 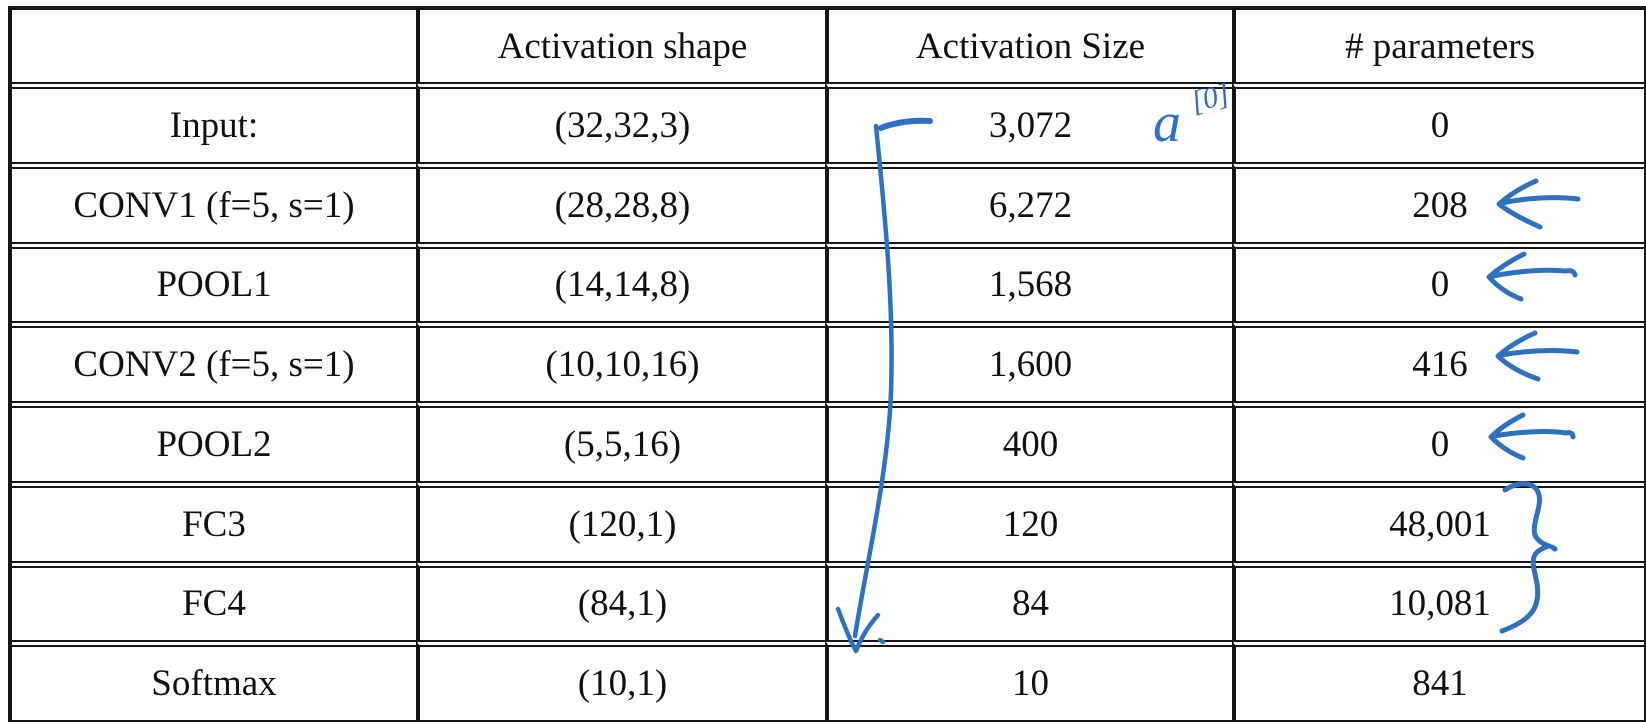 I want to click on activation-size-cell: 1,600, so click(x=1028, y=361).